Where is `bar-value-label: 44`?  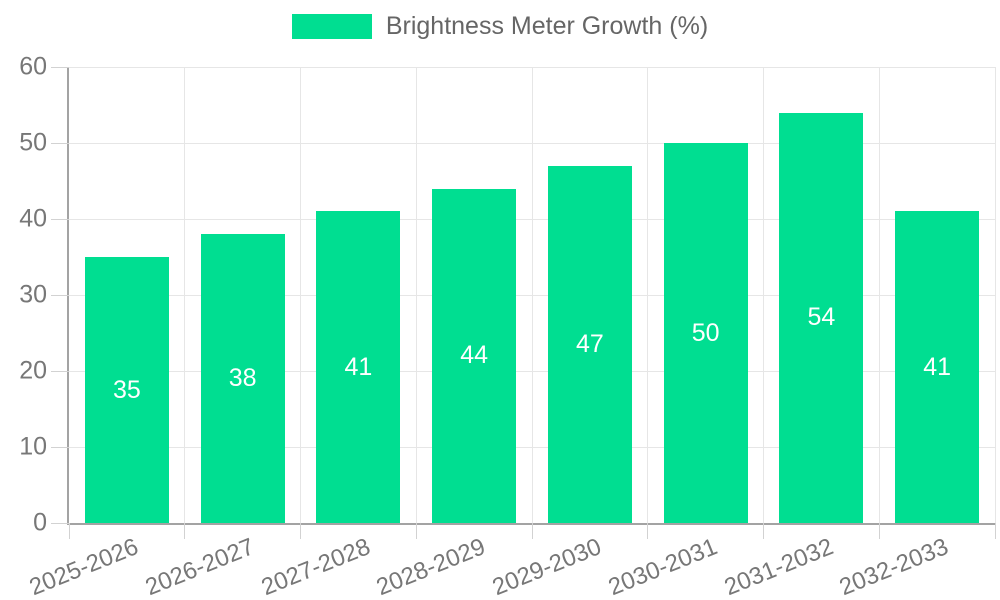 bar-value-label: 44 is located at coordinates (474, 355).